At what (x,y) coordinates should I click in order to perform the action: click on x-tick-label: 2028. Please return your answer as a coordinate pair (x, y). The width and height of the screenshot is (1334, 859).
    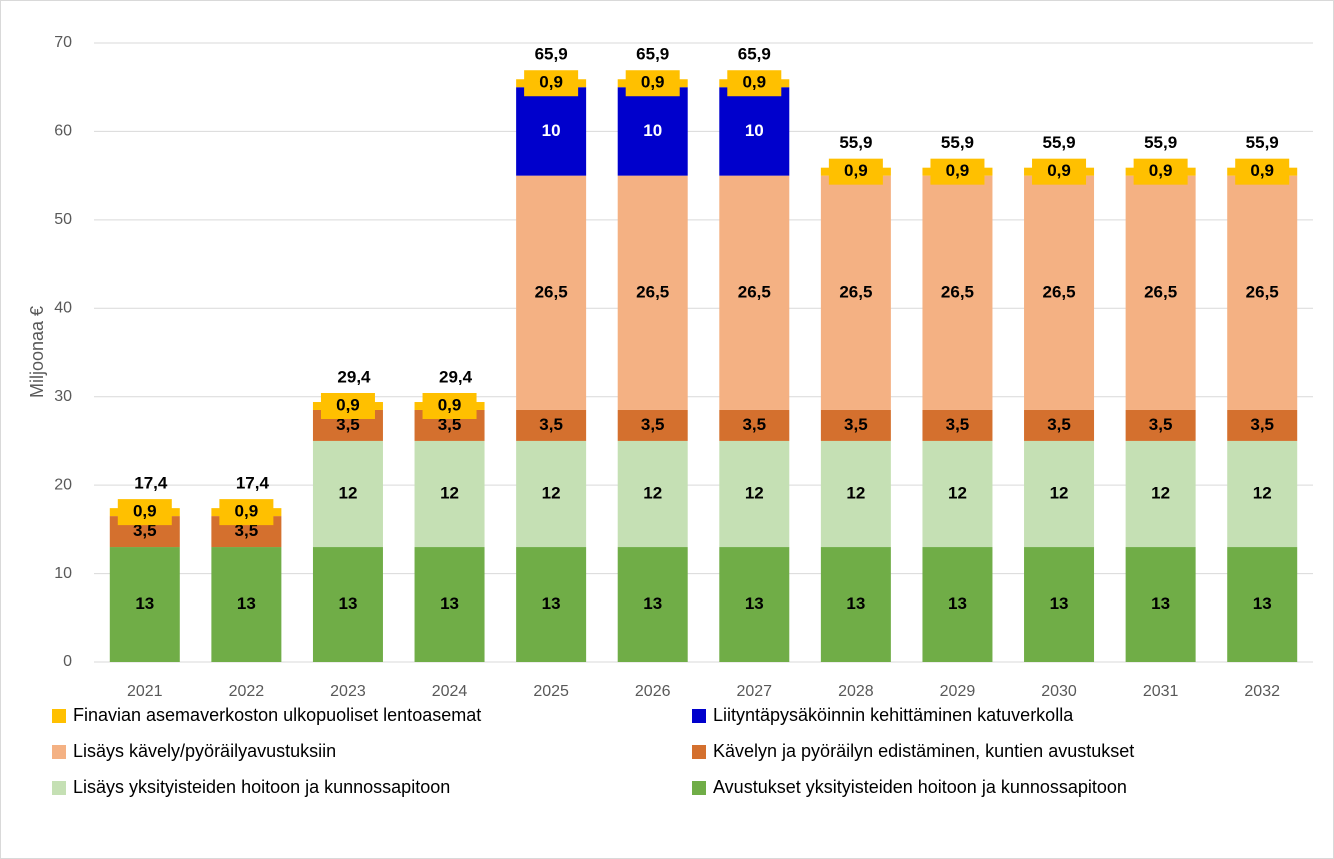
    Looking at the image, I should click on (856, 691).